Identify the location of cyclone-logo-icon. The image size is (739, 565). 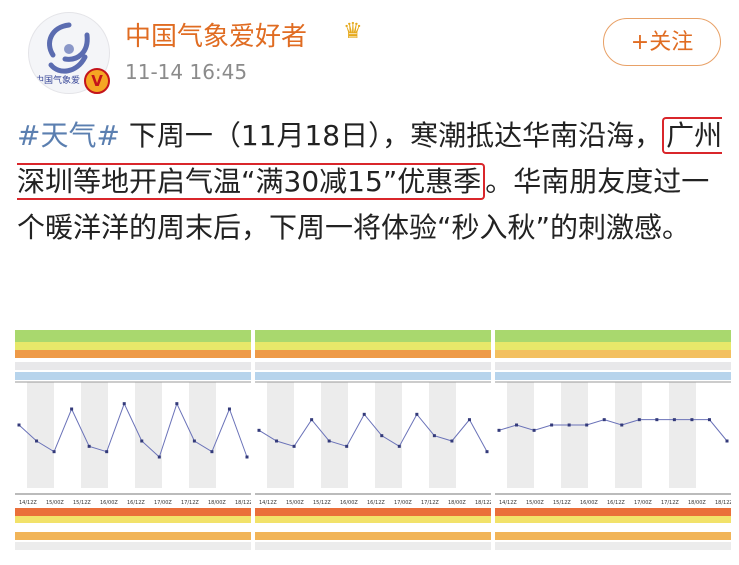
(68, 48).